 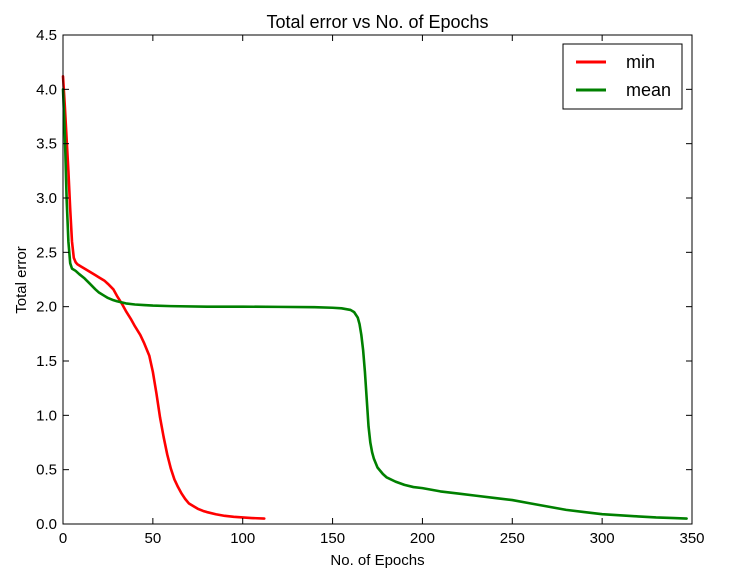 What do you see at coordinates (377, 560) in the screenshot?
I see `x-axis-label: No. of Epochs` at bounding box center [377, 560].